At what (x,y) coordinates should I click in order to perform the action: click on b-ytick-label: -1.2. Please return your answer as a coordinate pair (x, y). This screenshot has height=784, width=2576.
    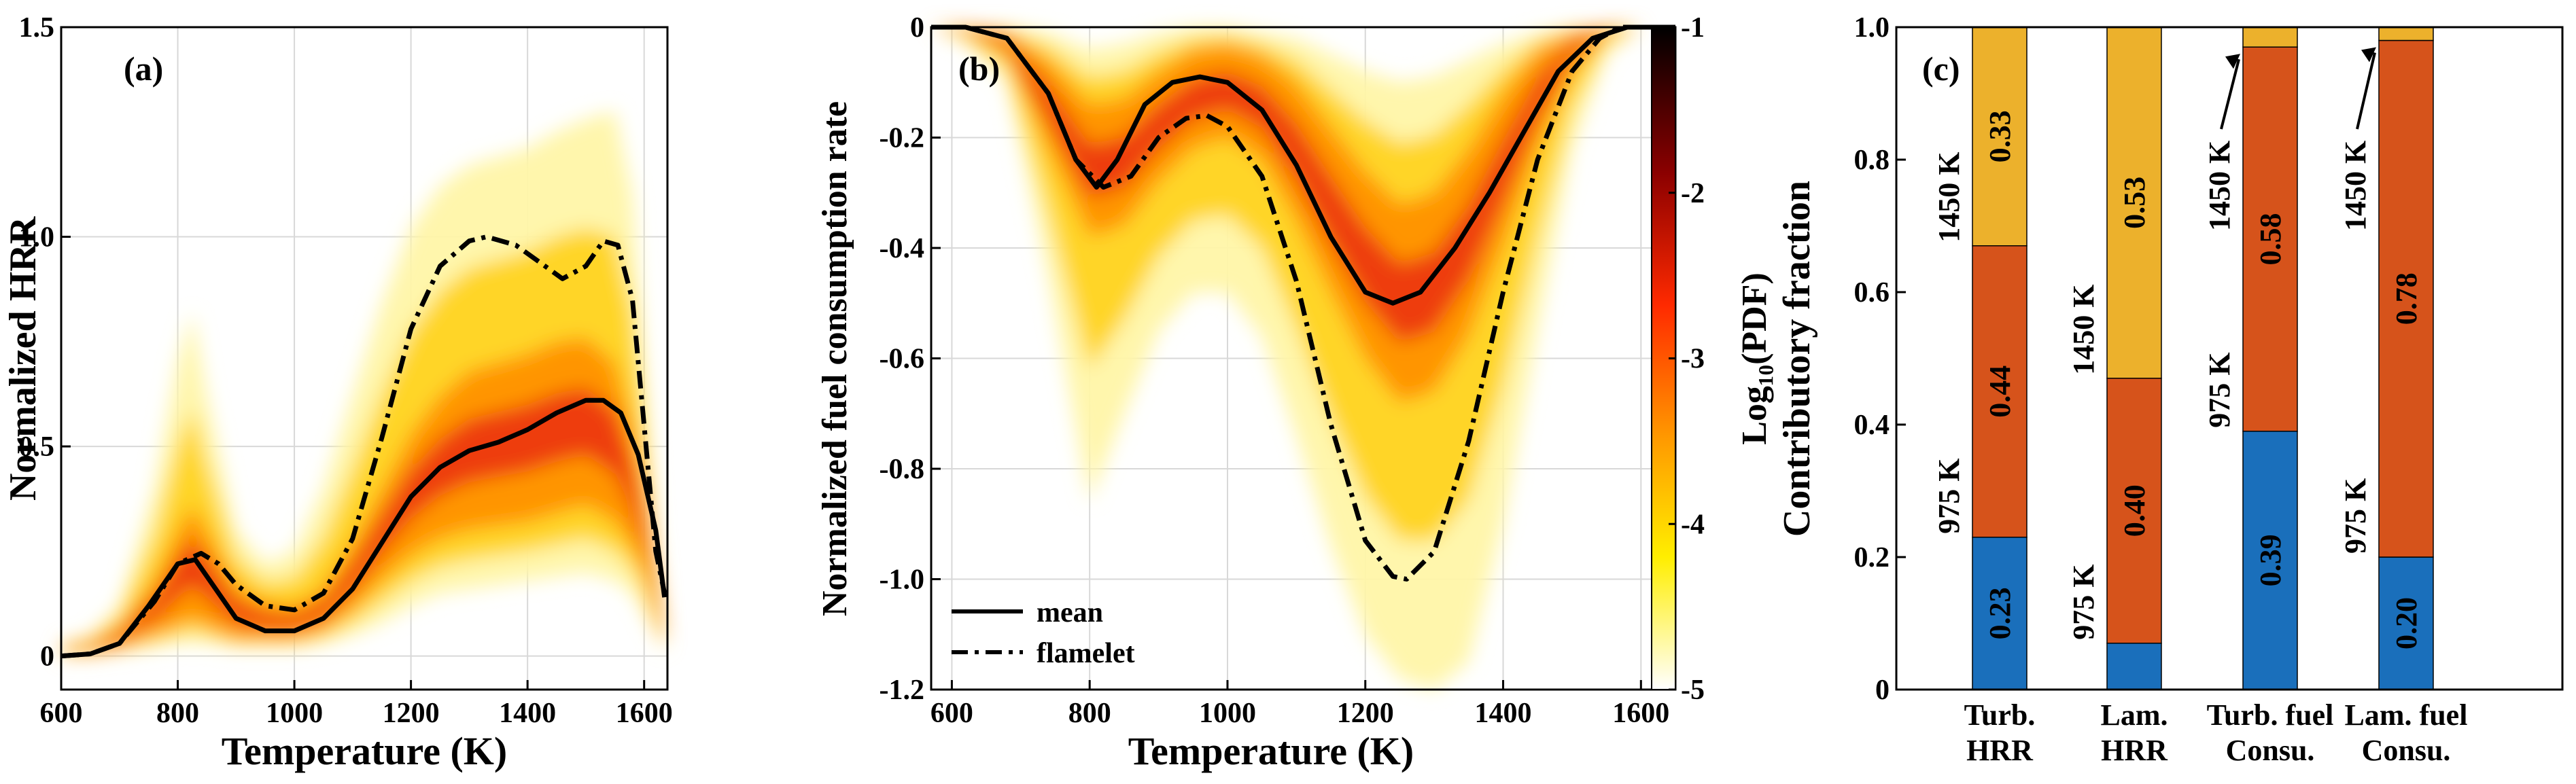
    Looking at the image, I should click on (902, 690).